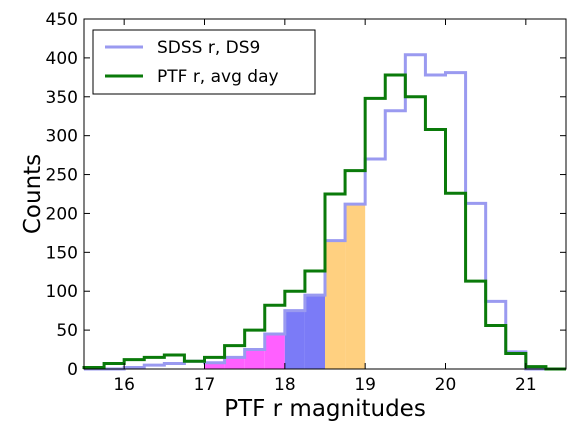  I want to click on y-tick-label: 450, so click(62, 20).